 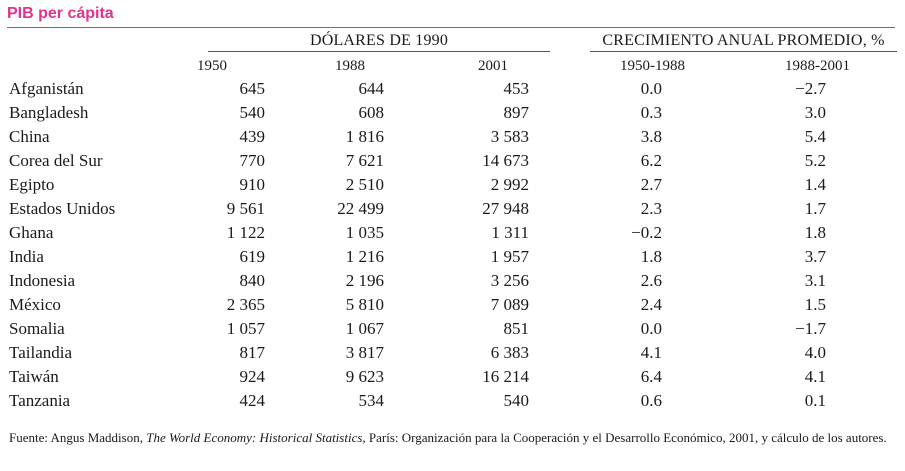 I want to click on value-1950-cell: 2 365, so click(x=245, y=304).